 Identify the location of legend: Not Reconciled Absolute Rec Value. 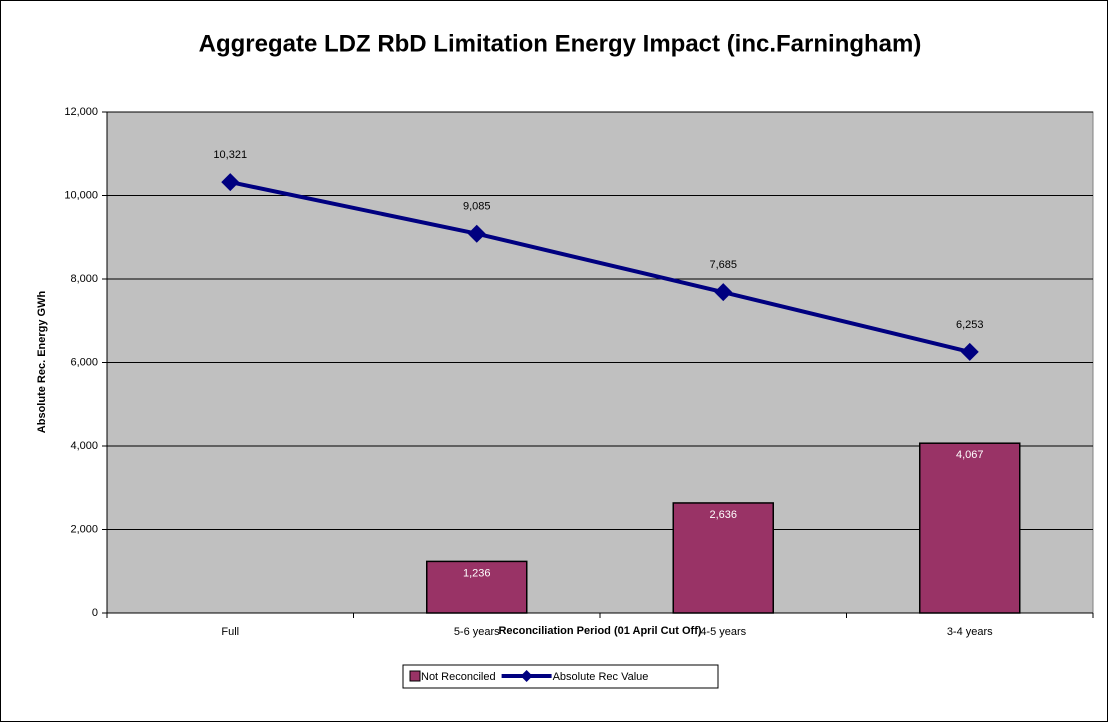
(560, 676).